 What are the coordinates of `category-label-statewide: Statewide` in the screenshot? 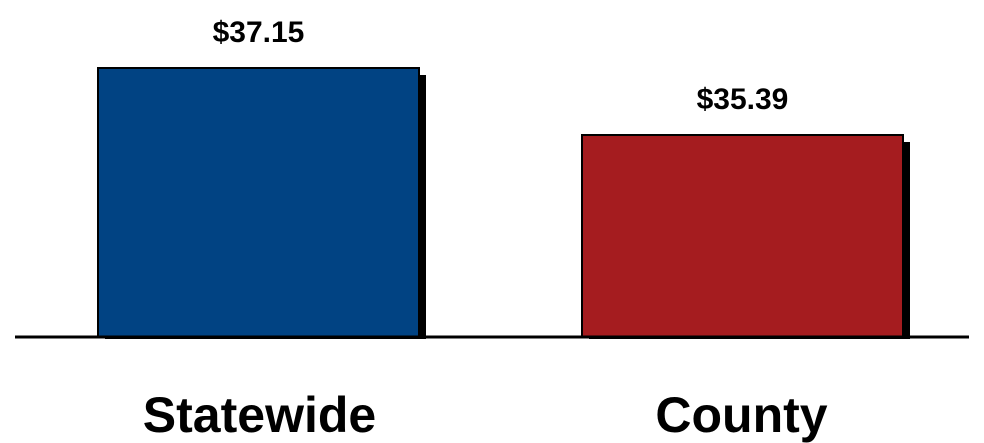 It's located at (259, 415).